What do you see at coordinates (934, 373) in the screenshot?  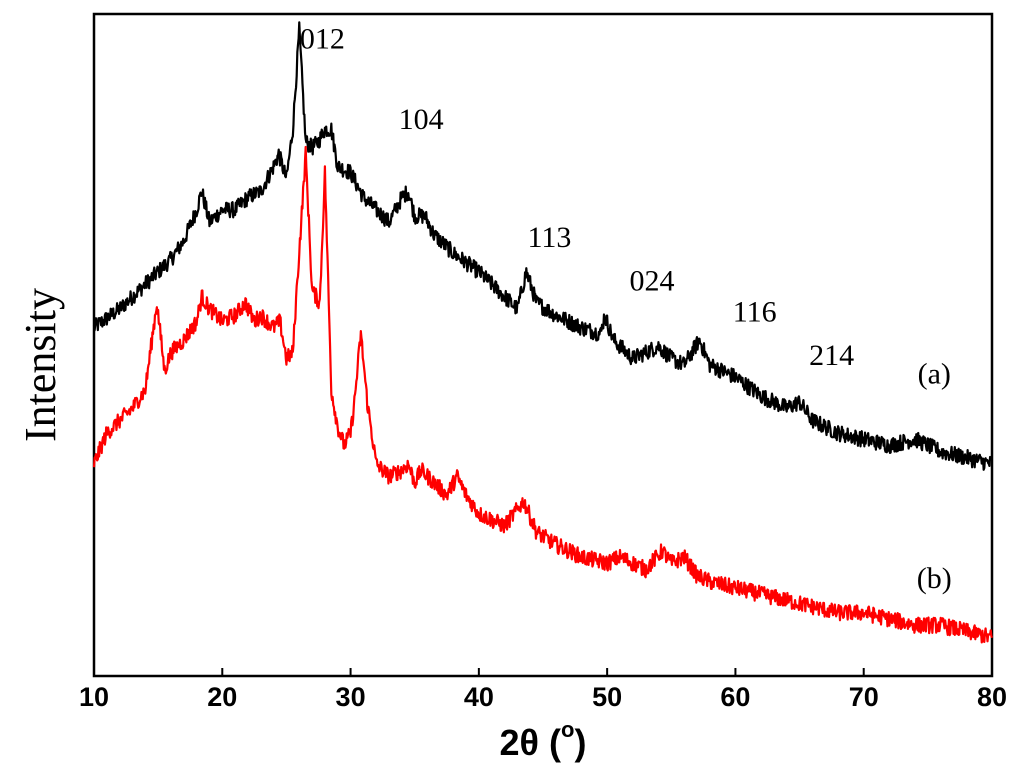 I see `series-label: (a)` at bounding box center [934, 373].